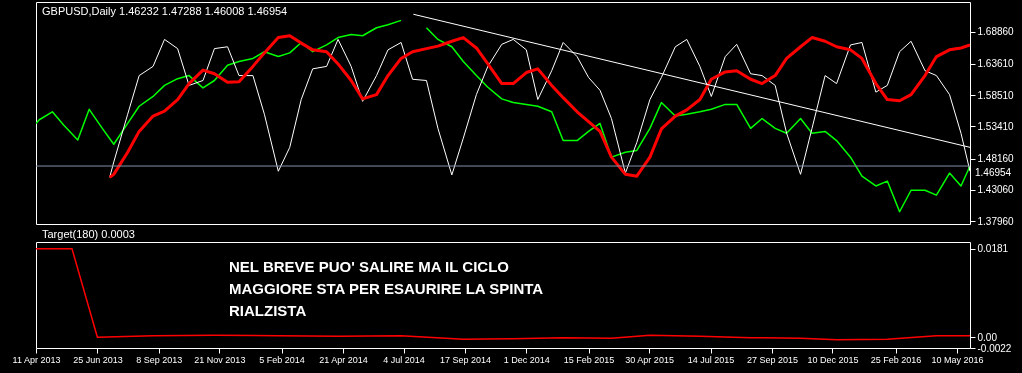 This screenshot has width=1022, height=373. Describe the element at coordinates (993, 249) in the screenshot. I see `y-tick-label: 0.0181` at that location.